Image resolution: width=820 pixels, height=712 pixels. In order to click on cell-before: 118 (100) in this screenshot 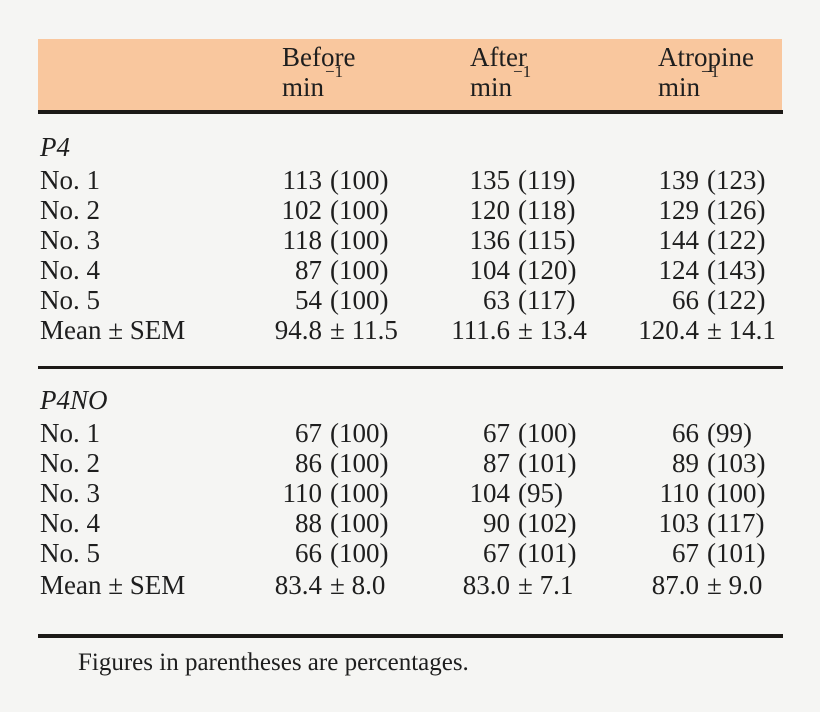, I will do `click(335, 240)`.